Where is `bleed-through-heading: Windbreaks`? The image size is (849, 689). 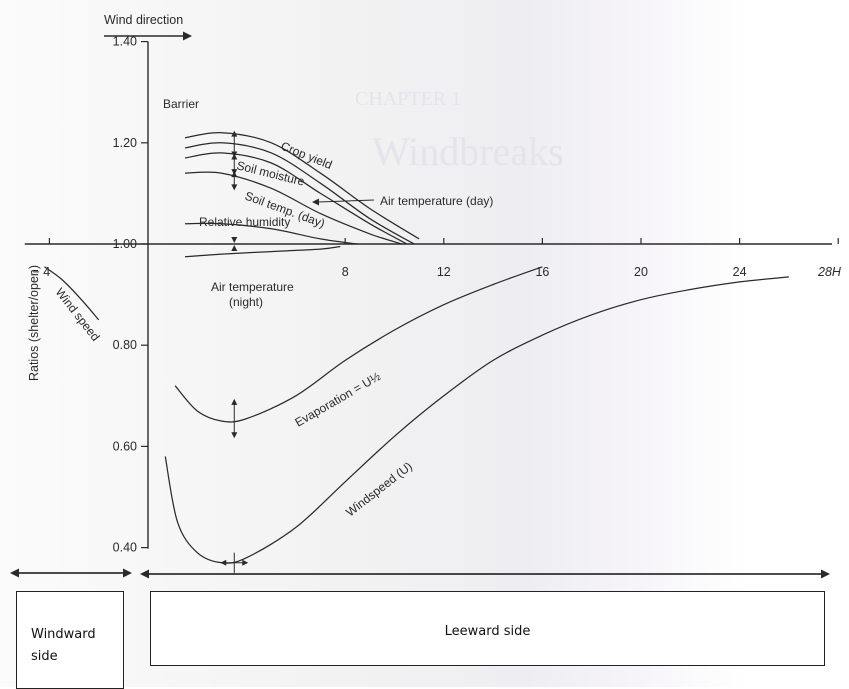
bleed-through-heading: Windbreaks is located at coordinates (468, 151).